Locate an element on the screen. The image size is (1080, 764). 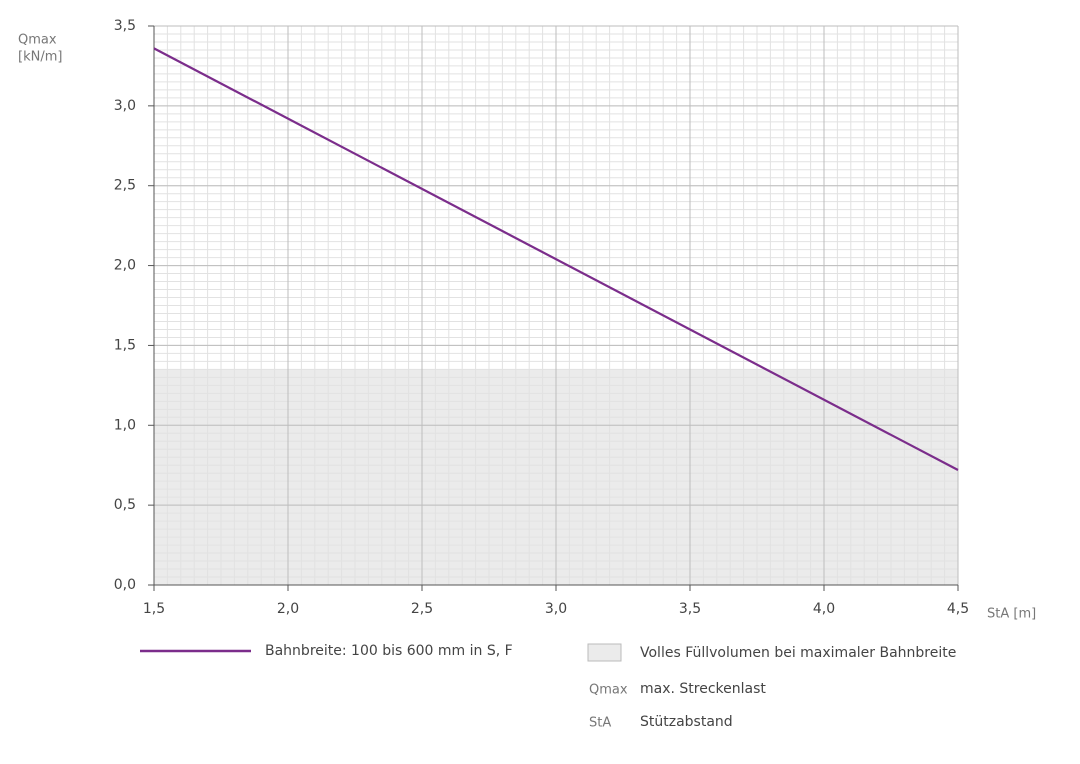
note-abbr: StA is located at coordinates (600, 723).